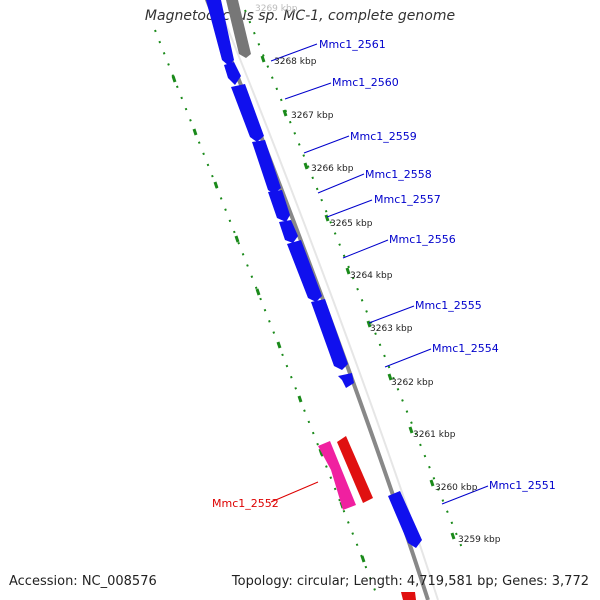 The image size is (600, 600). I want to click on scale-label: 3259 kbp, so click(479, 540).